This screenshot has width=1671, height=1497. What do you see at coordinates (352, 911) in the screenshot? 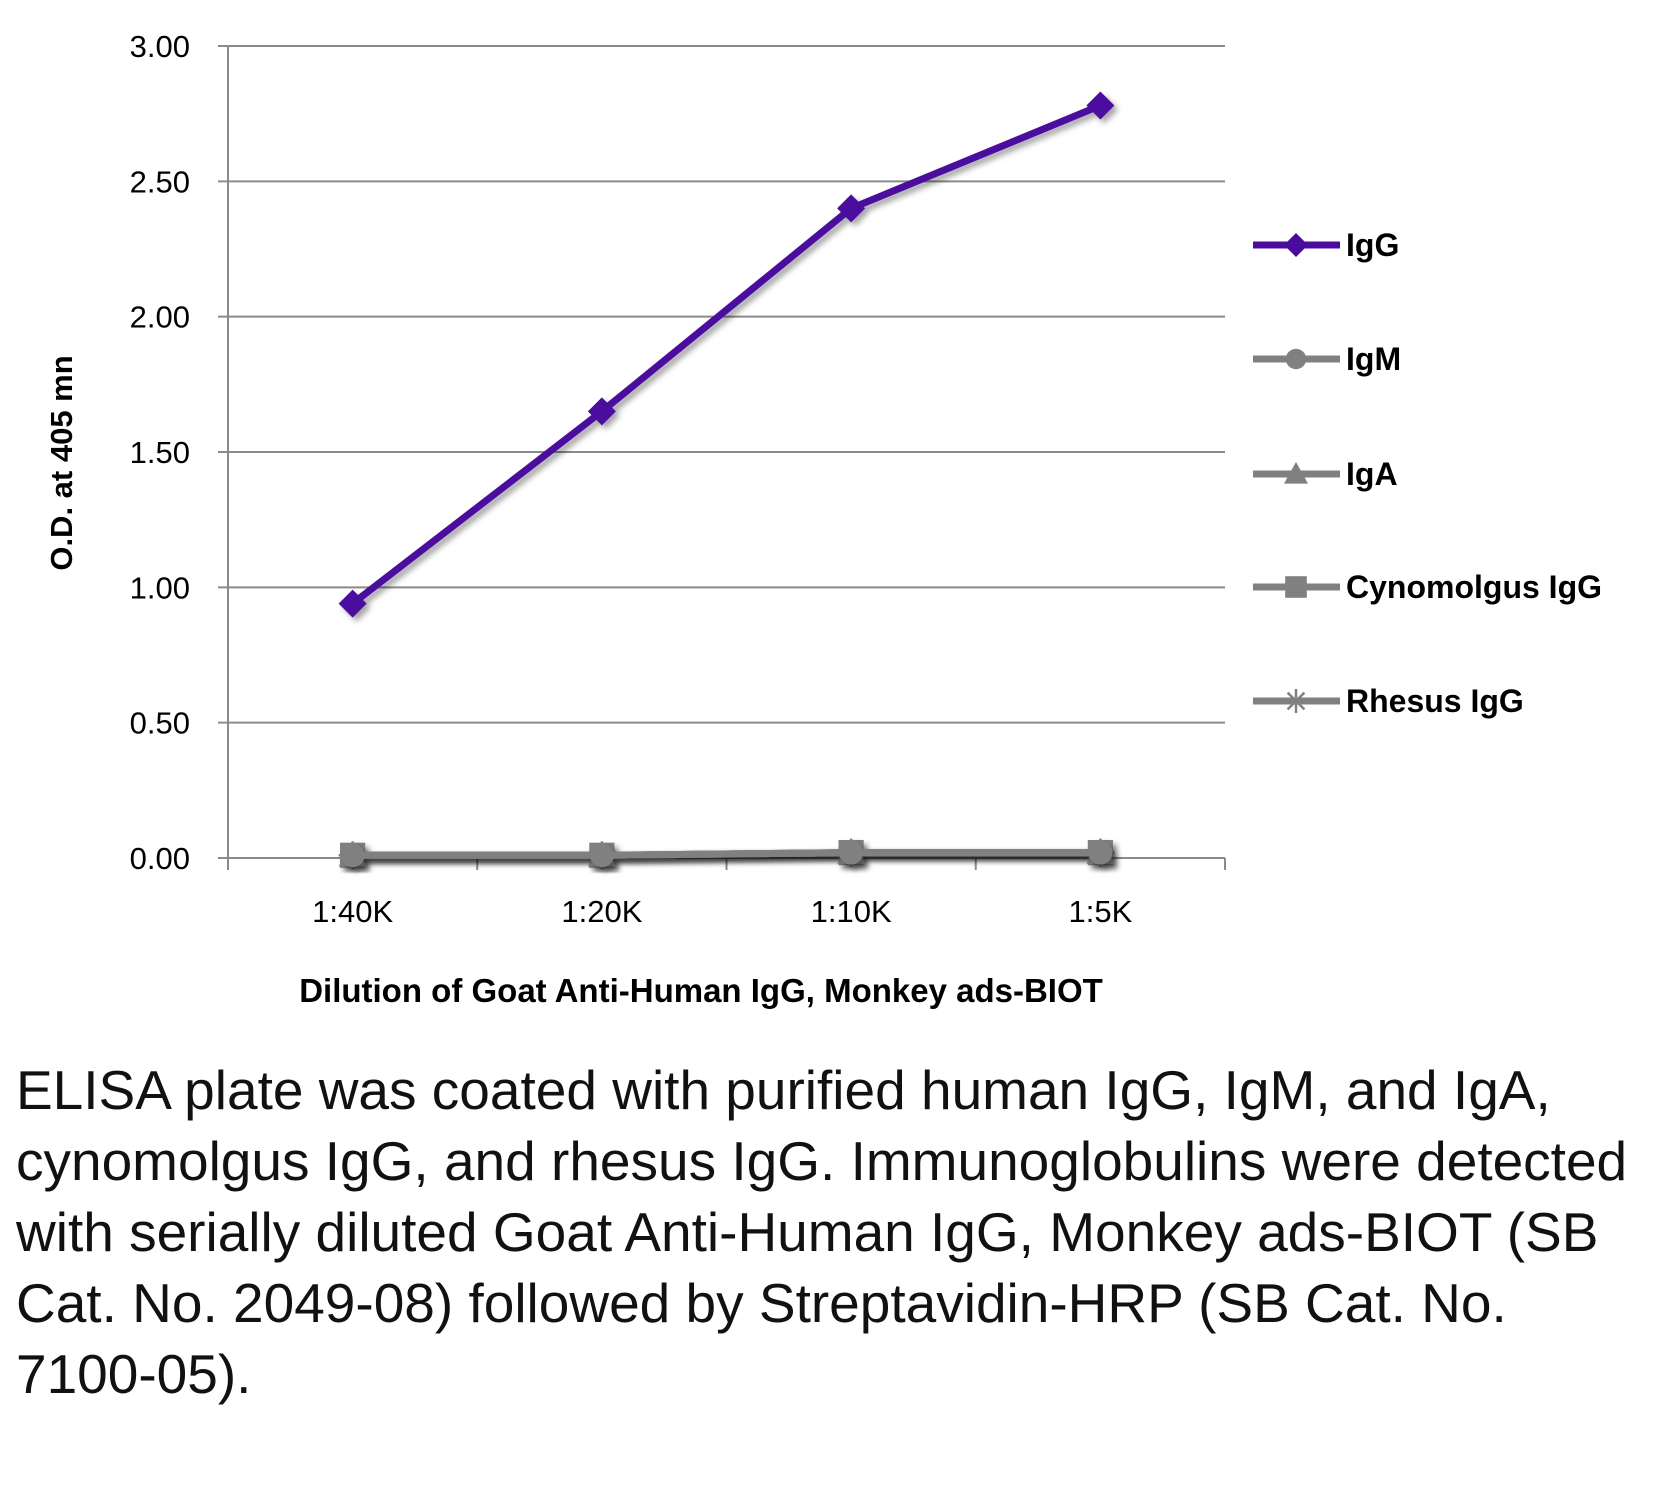
I see `x-tick-label: 1:40K` at bounding box center [352, 911].